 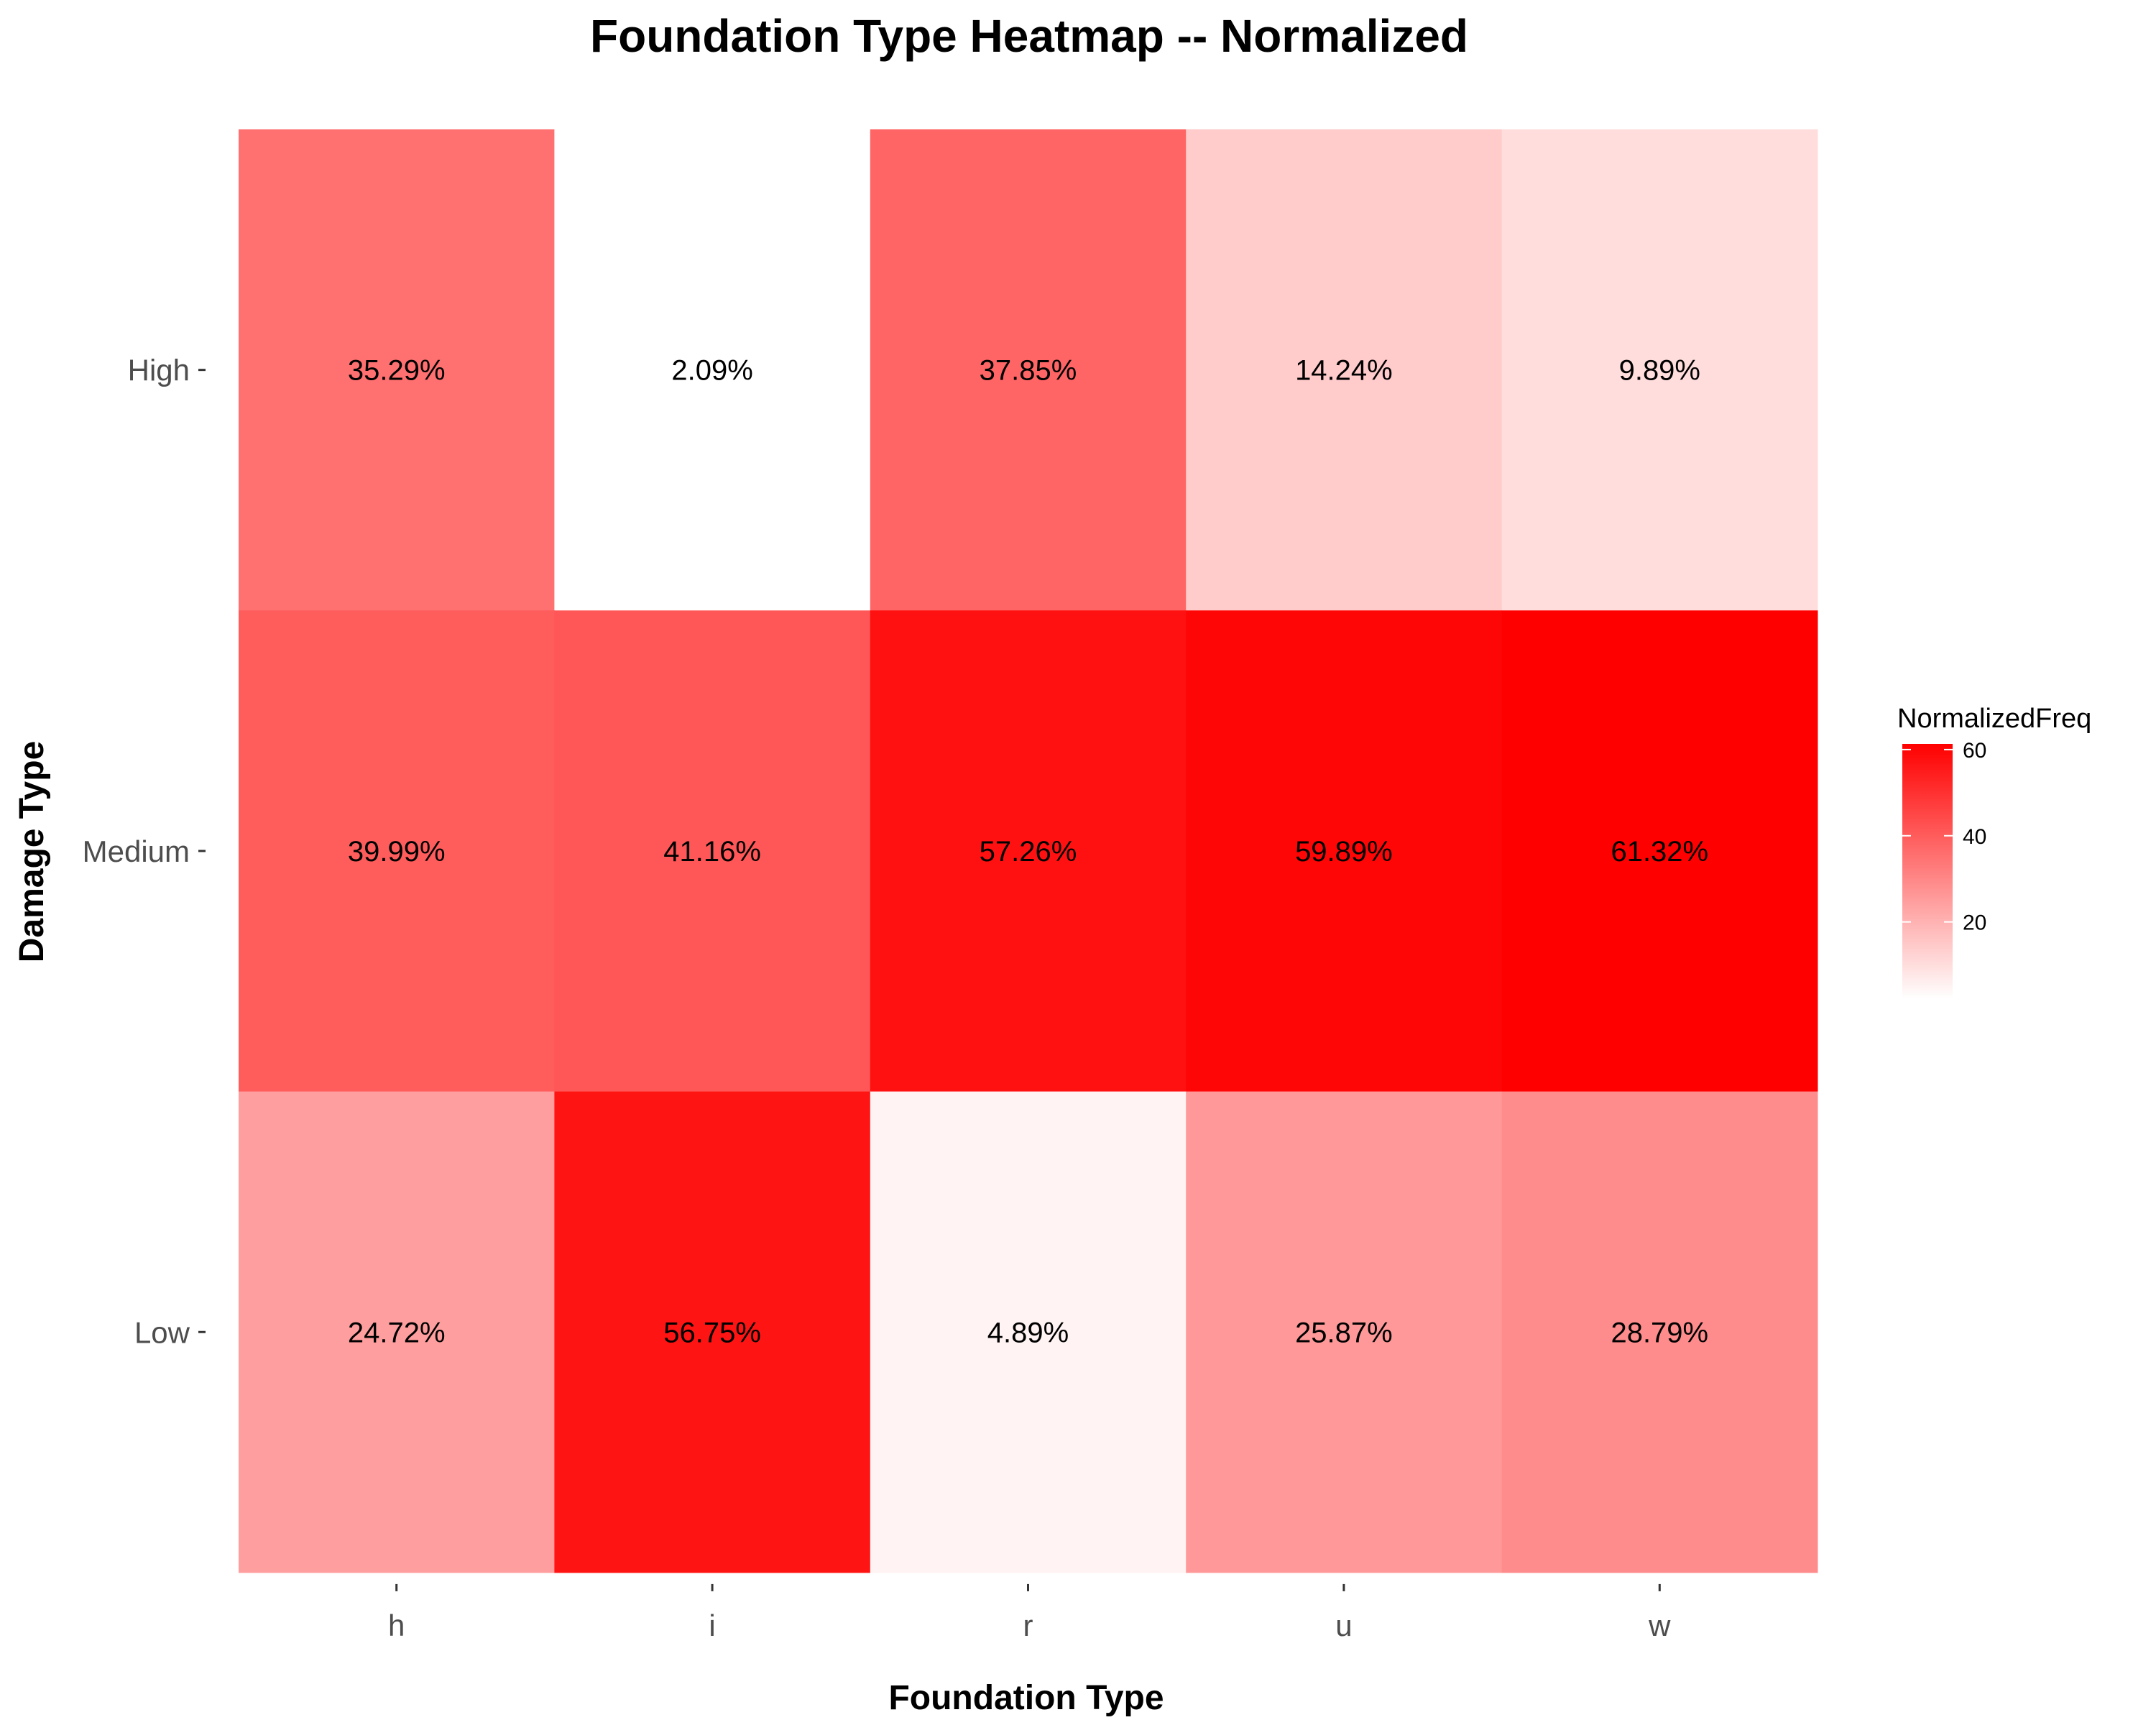 What do you see at coordinates (1029, 36) in the screenshot?
I see `chart-title: Foundation Type Heatmap -- Normalized` at bounding box center [1029, 36].